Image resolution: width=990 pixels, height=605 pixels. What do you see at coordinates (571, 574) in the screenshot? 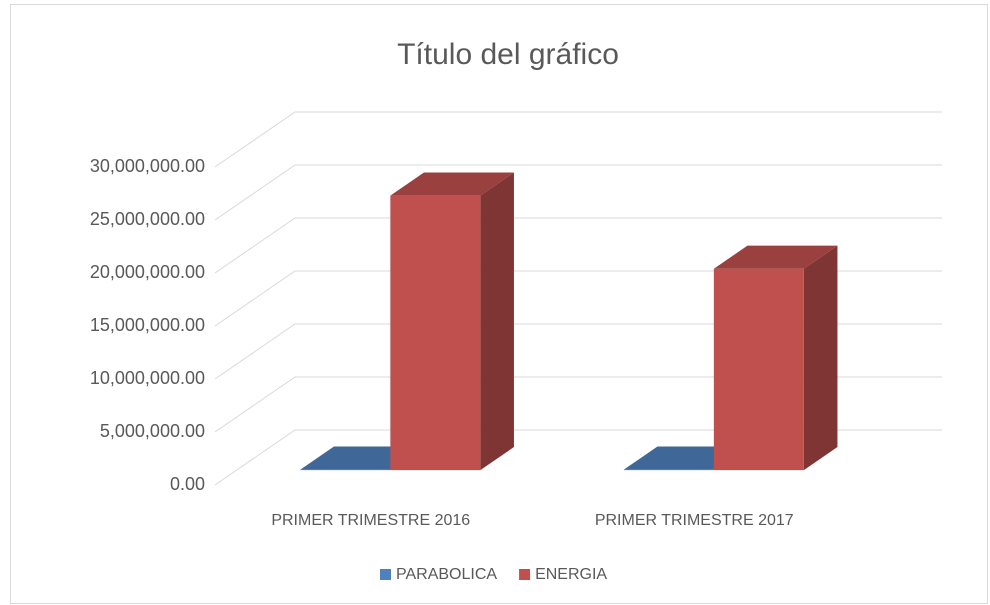
I see `legend-label: ENERGIA` at bounding box center [571, 574].